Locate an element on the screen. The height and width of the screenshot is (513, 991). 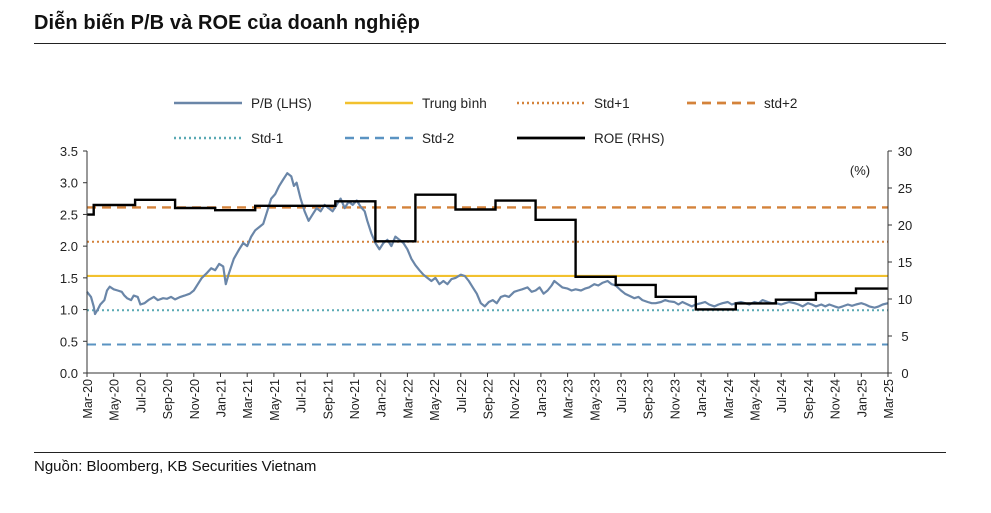
legend-label: ROE (RHS) is located at coordinates (629, 138).